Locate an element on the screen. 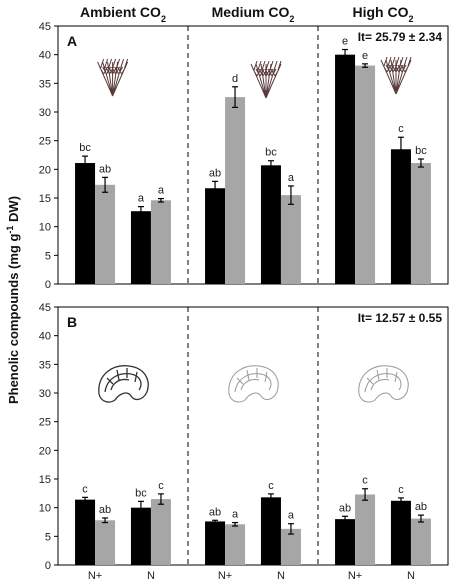  group-title-3: High CO2 is located at coordinates (382, 14).